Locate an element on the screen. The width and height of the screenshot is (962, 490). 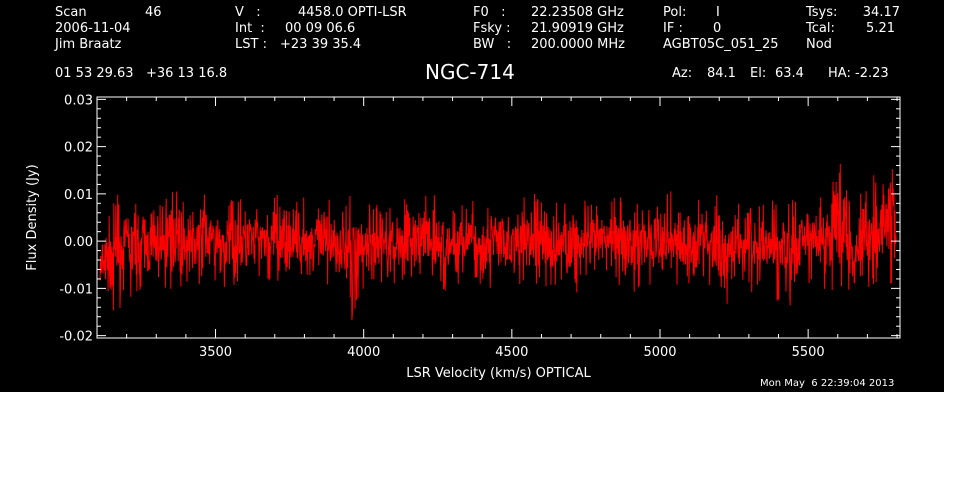
obs-date: 2006-11-04 is located at coordinates (93, 28).